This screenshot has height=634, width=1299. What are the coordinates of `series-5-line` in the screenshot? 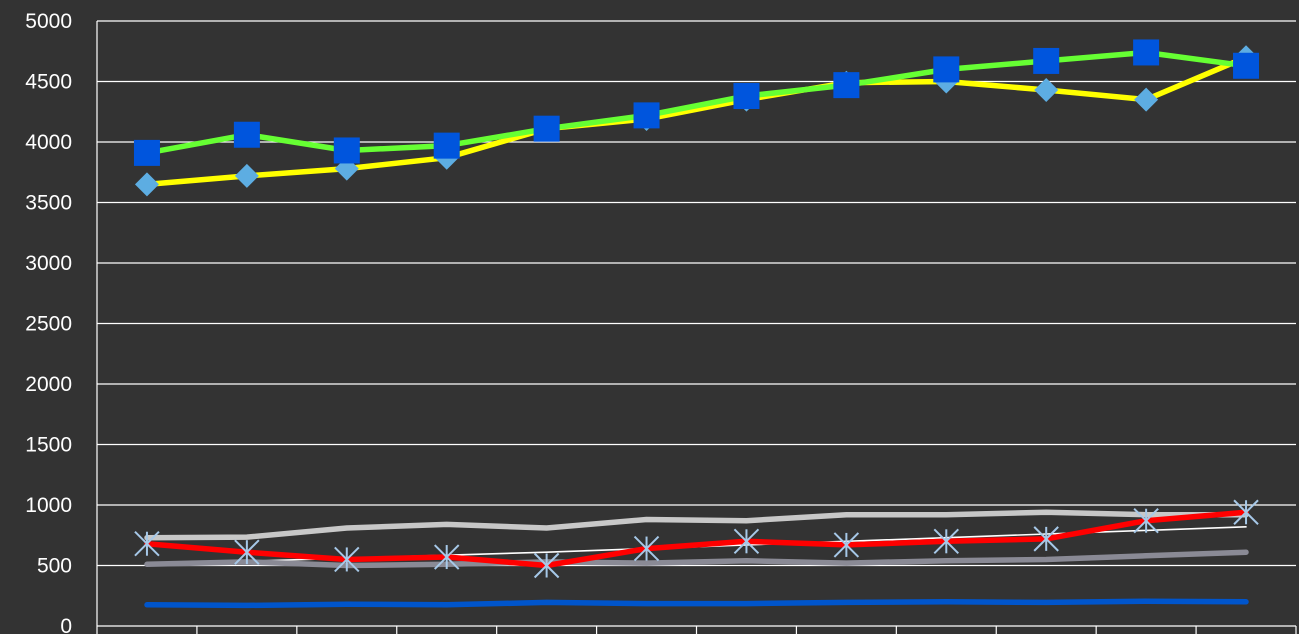 It's located at (696, 559).